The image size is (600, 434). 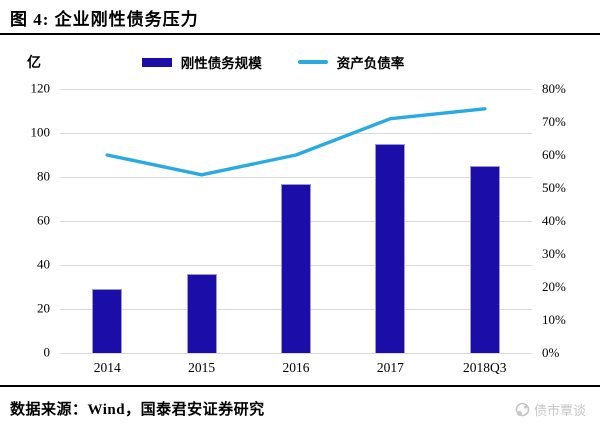 What do you see at coordinates (201, 313) in the screenshot?
I see `bar-2015` at bounding box center [201, 313].